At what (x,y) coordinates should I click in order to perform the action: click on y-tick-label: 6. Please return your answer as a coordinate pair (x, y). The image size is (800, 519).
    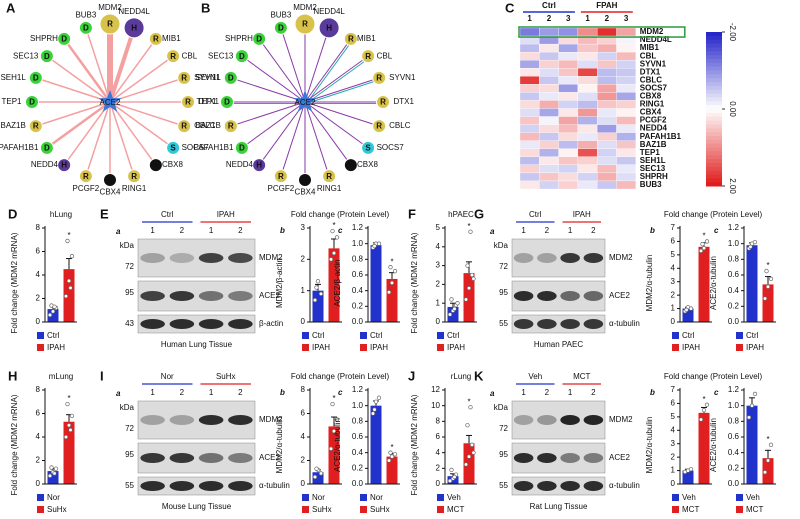
    Looking at the image, I should click on (38, 413).